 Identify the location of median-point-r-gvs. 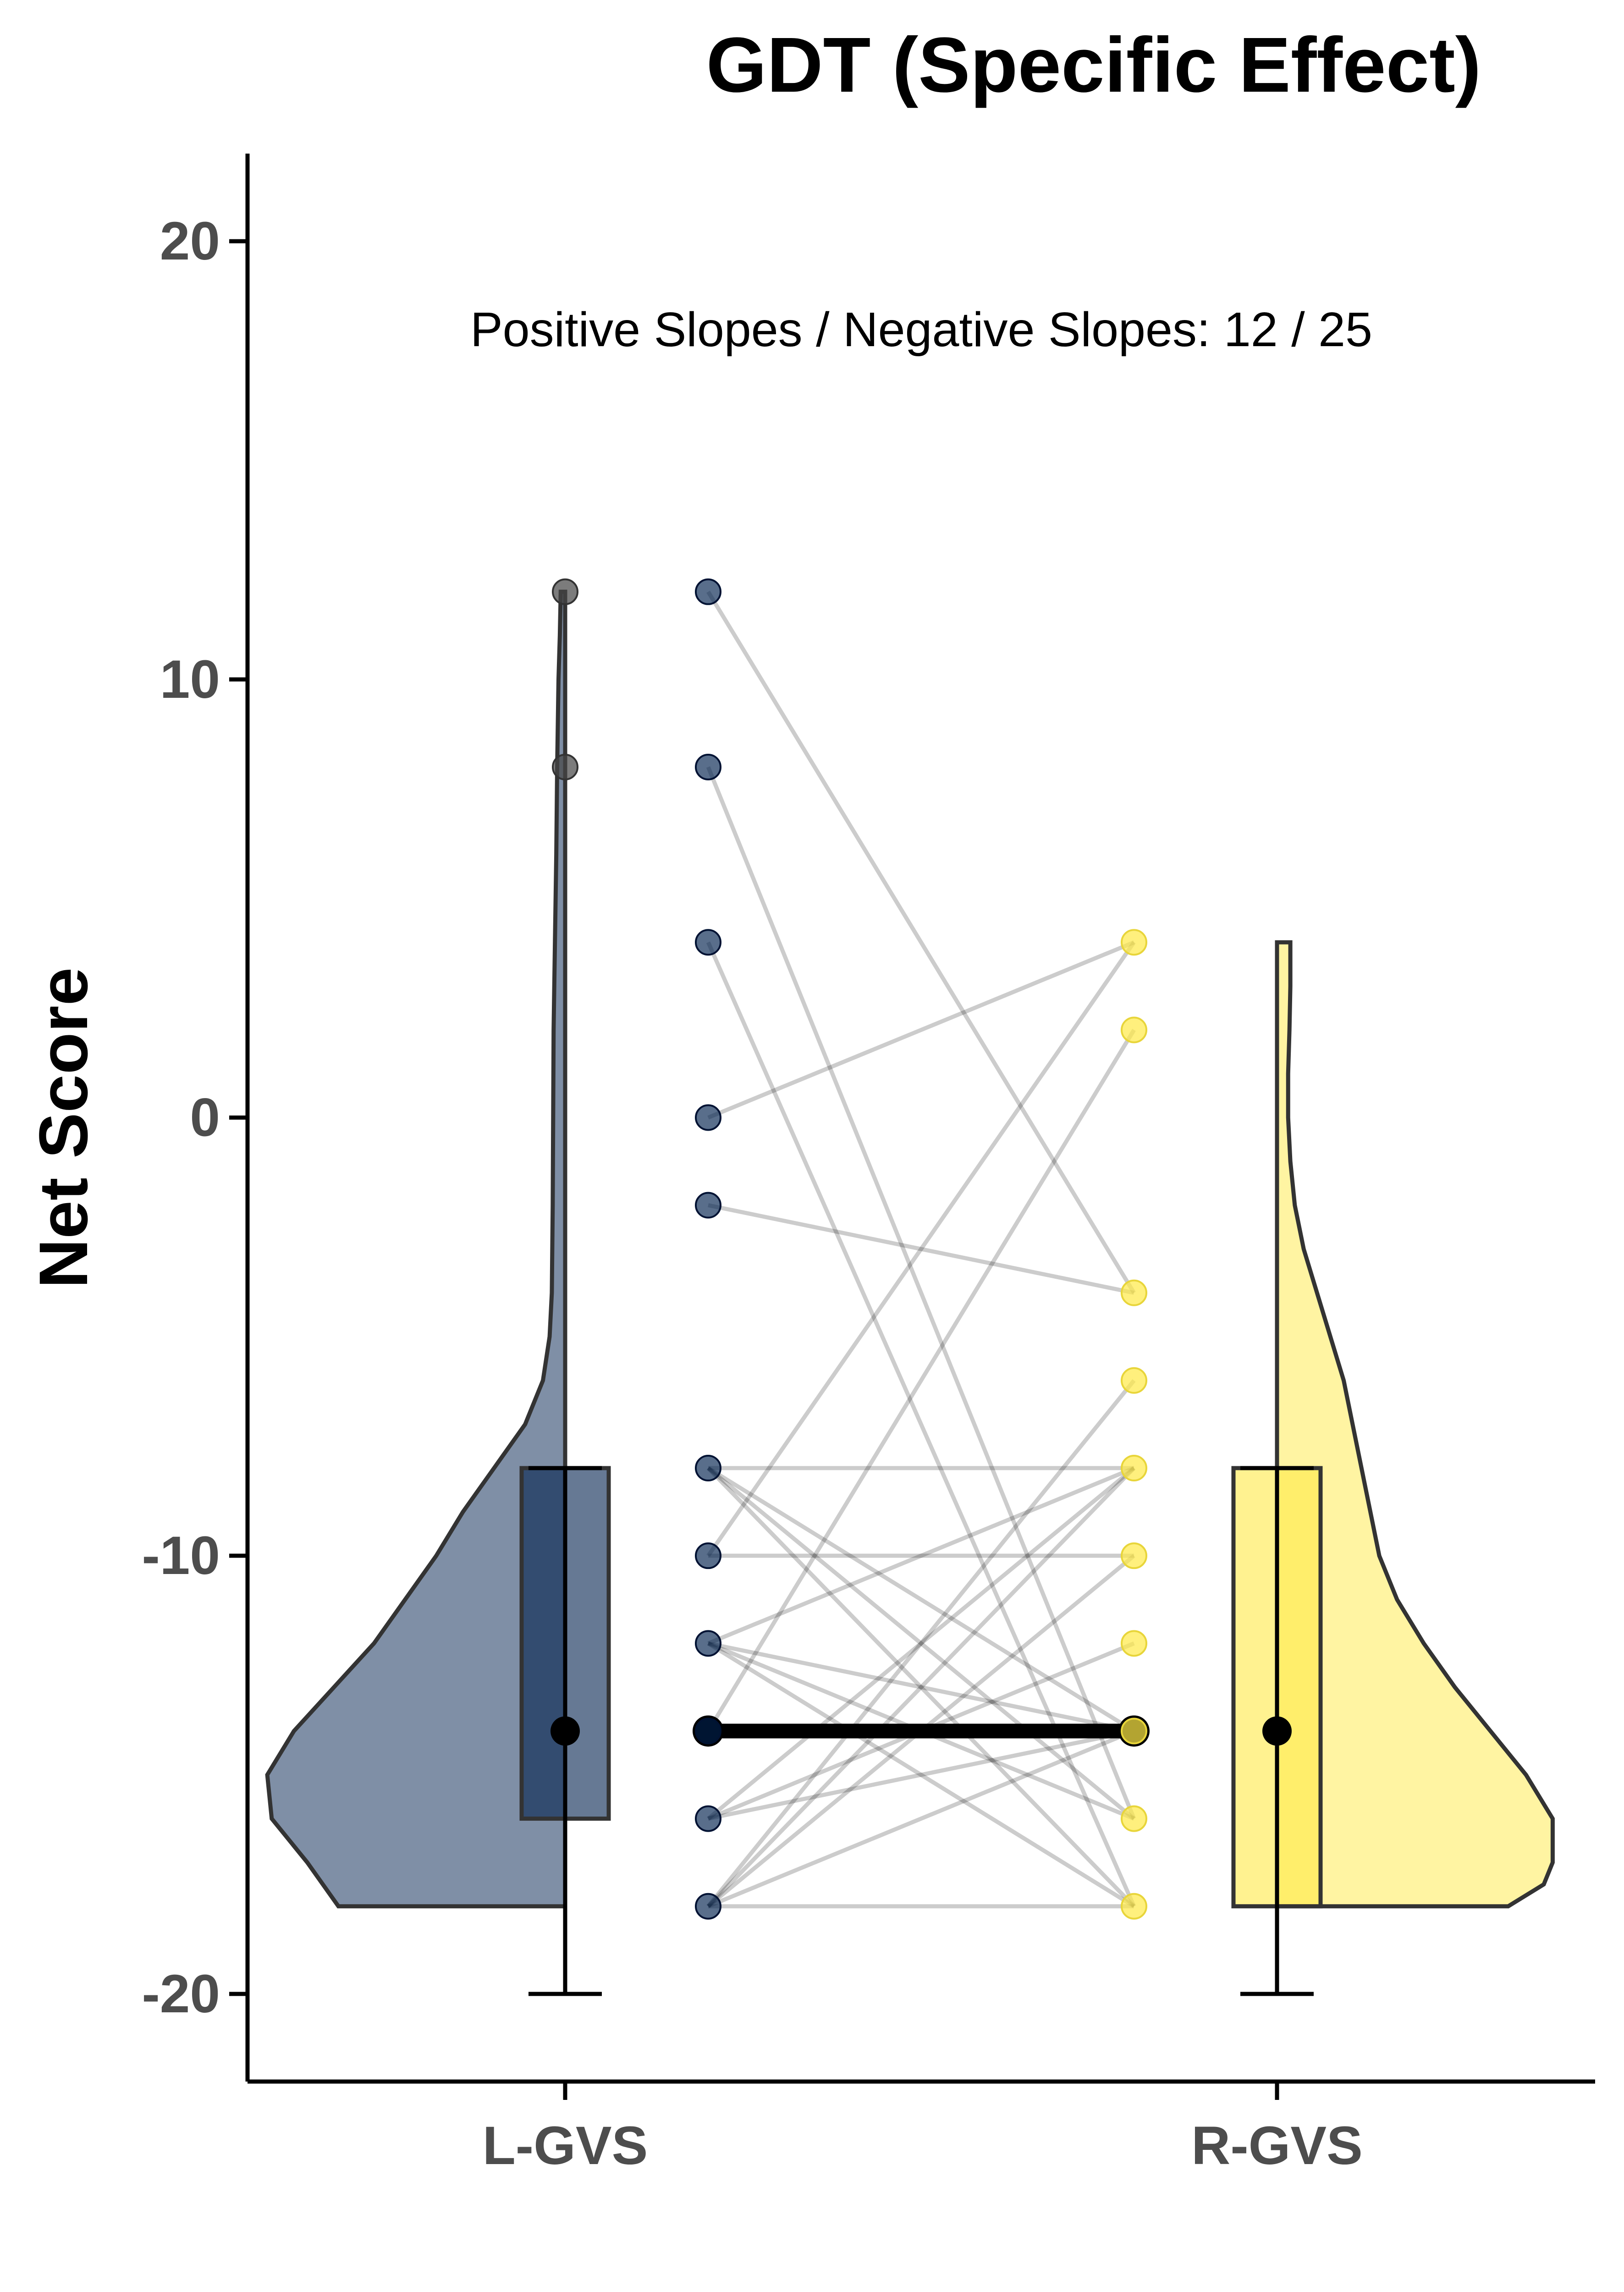
(1277, 1731).